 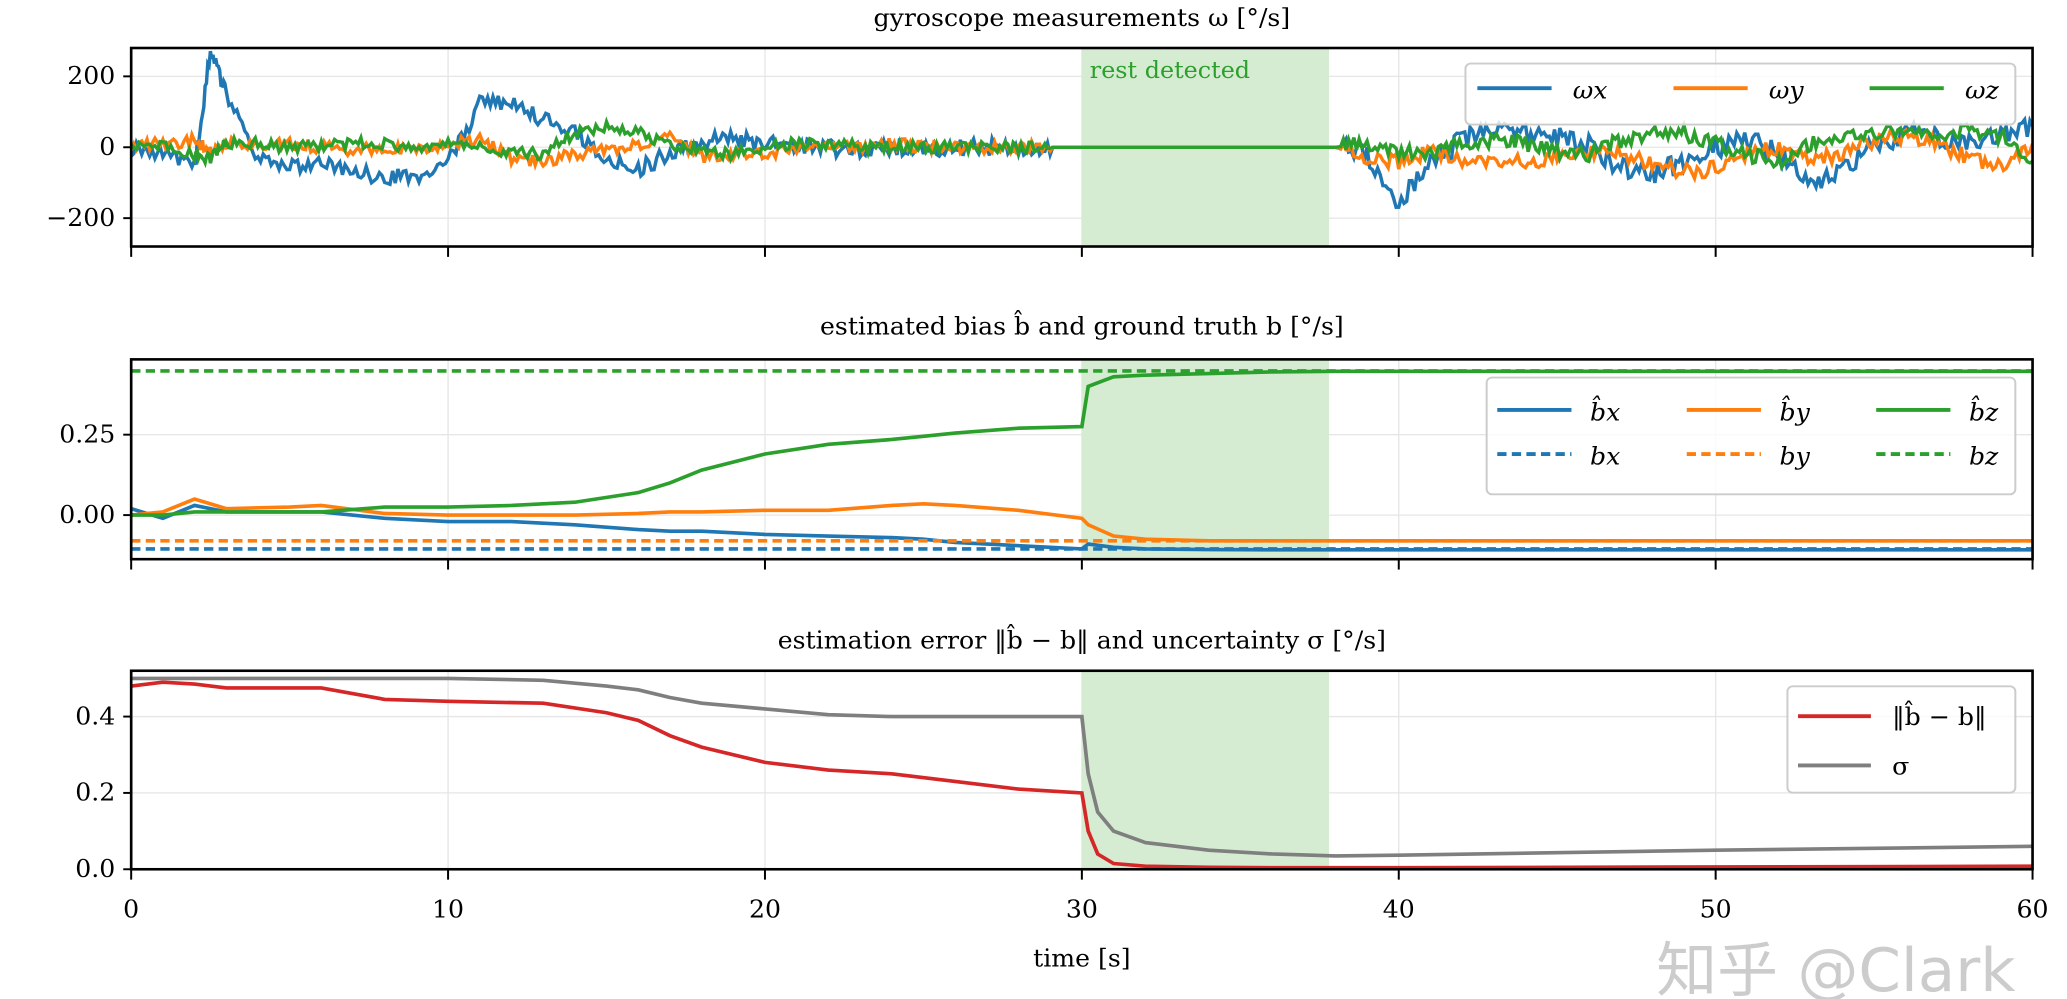 What do you see at coordinates (1605, 410) in the screenshot?
I see `legend-label: b̂x` at bounding box center [1605, 410].